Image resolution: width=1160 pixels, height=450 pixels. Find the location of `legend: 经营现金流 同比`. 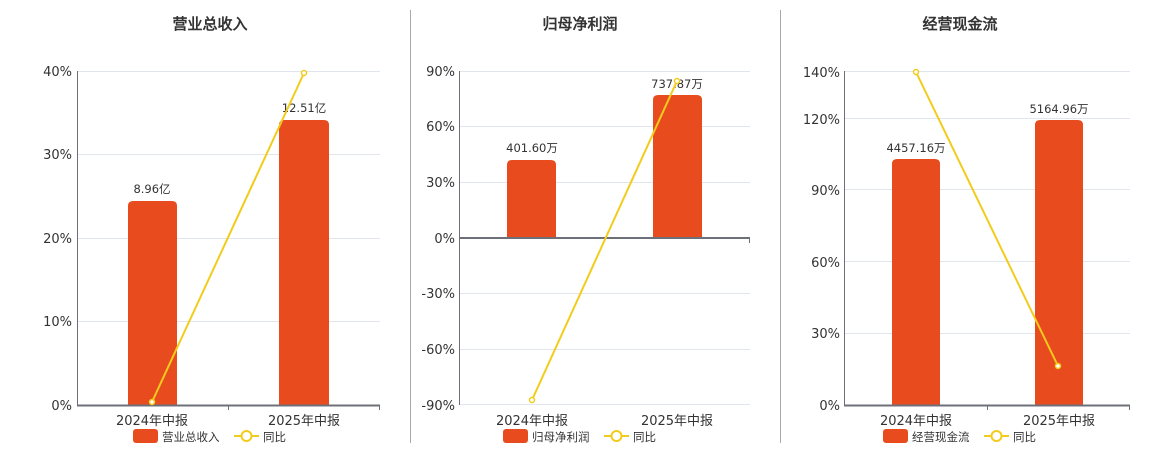

legend: 经营现金流 同比 is located at coordinates (959, 436).